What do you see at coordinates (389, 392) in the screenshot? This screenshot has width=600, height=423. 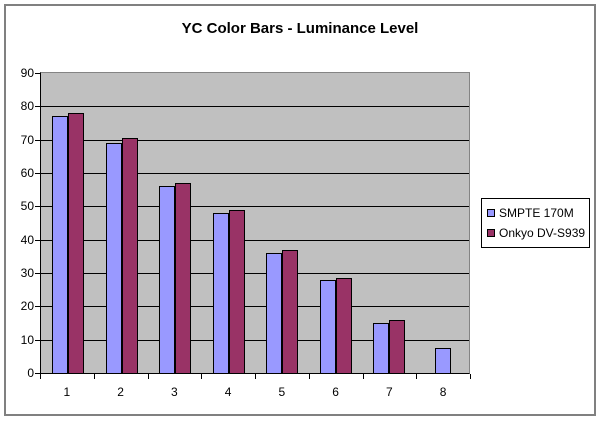 I see `x-tick-label-7: 7` at bounding box center [389, 392].